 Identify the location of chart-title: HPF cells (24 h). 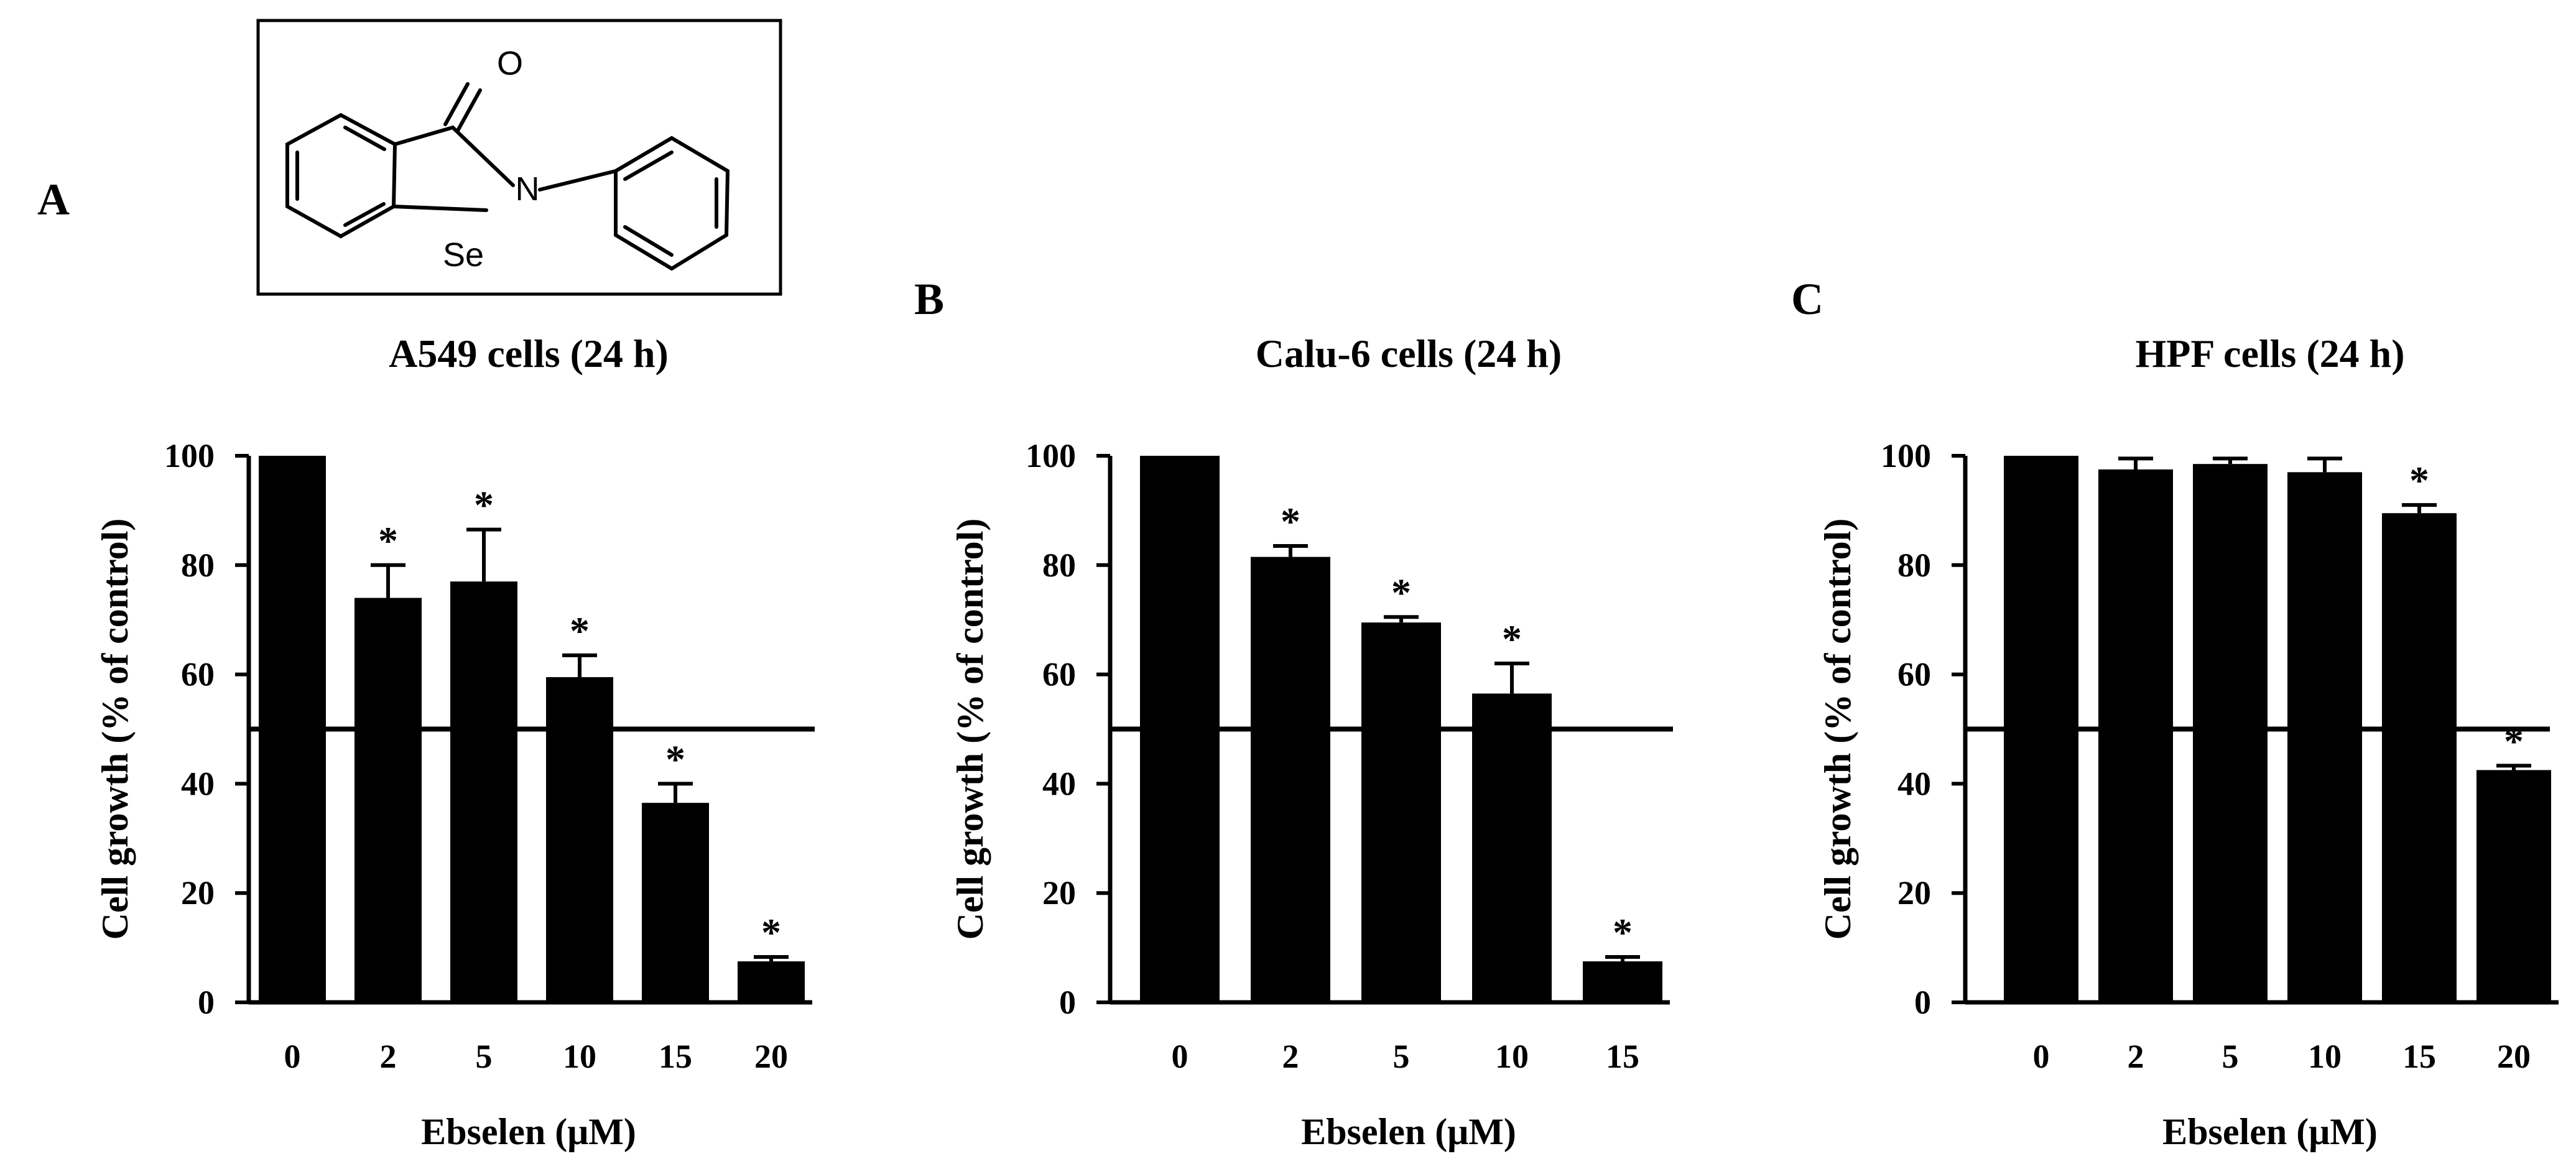
(2269, 353).